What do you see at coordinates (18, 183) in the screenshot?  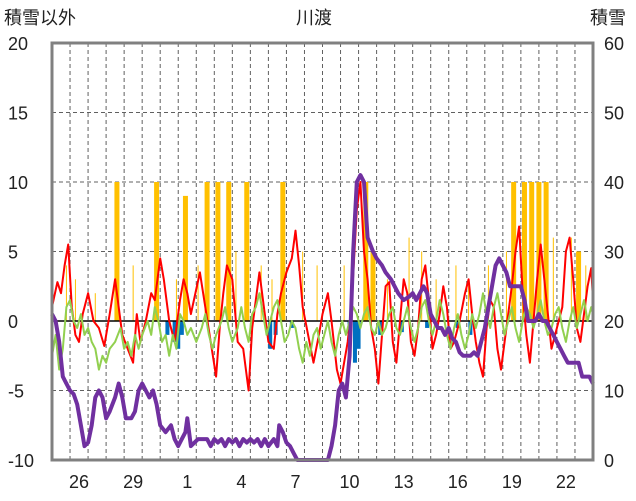 I see `left-tick-label: 10` at bounding box center [18, 183].